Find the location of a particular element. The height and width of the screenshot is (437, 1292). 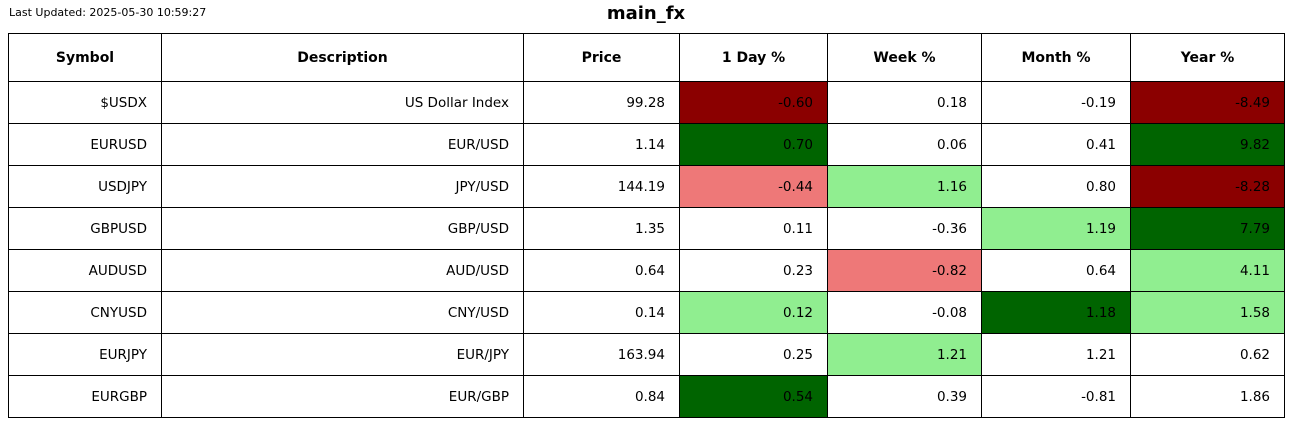

change-cell: 0.64 is located at coordinates (1056, 270).